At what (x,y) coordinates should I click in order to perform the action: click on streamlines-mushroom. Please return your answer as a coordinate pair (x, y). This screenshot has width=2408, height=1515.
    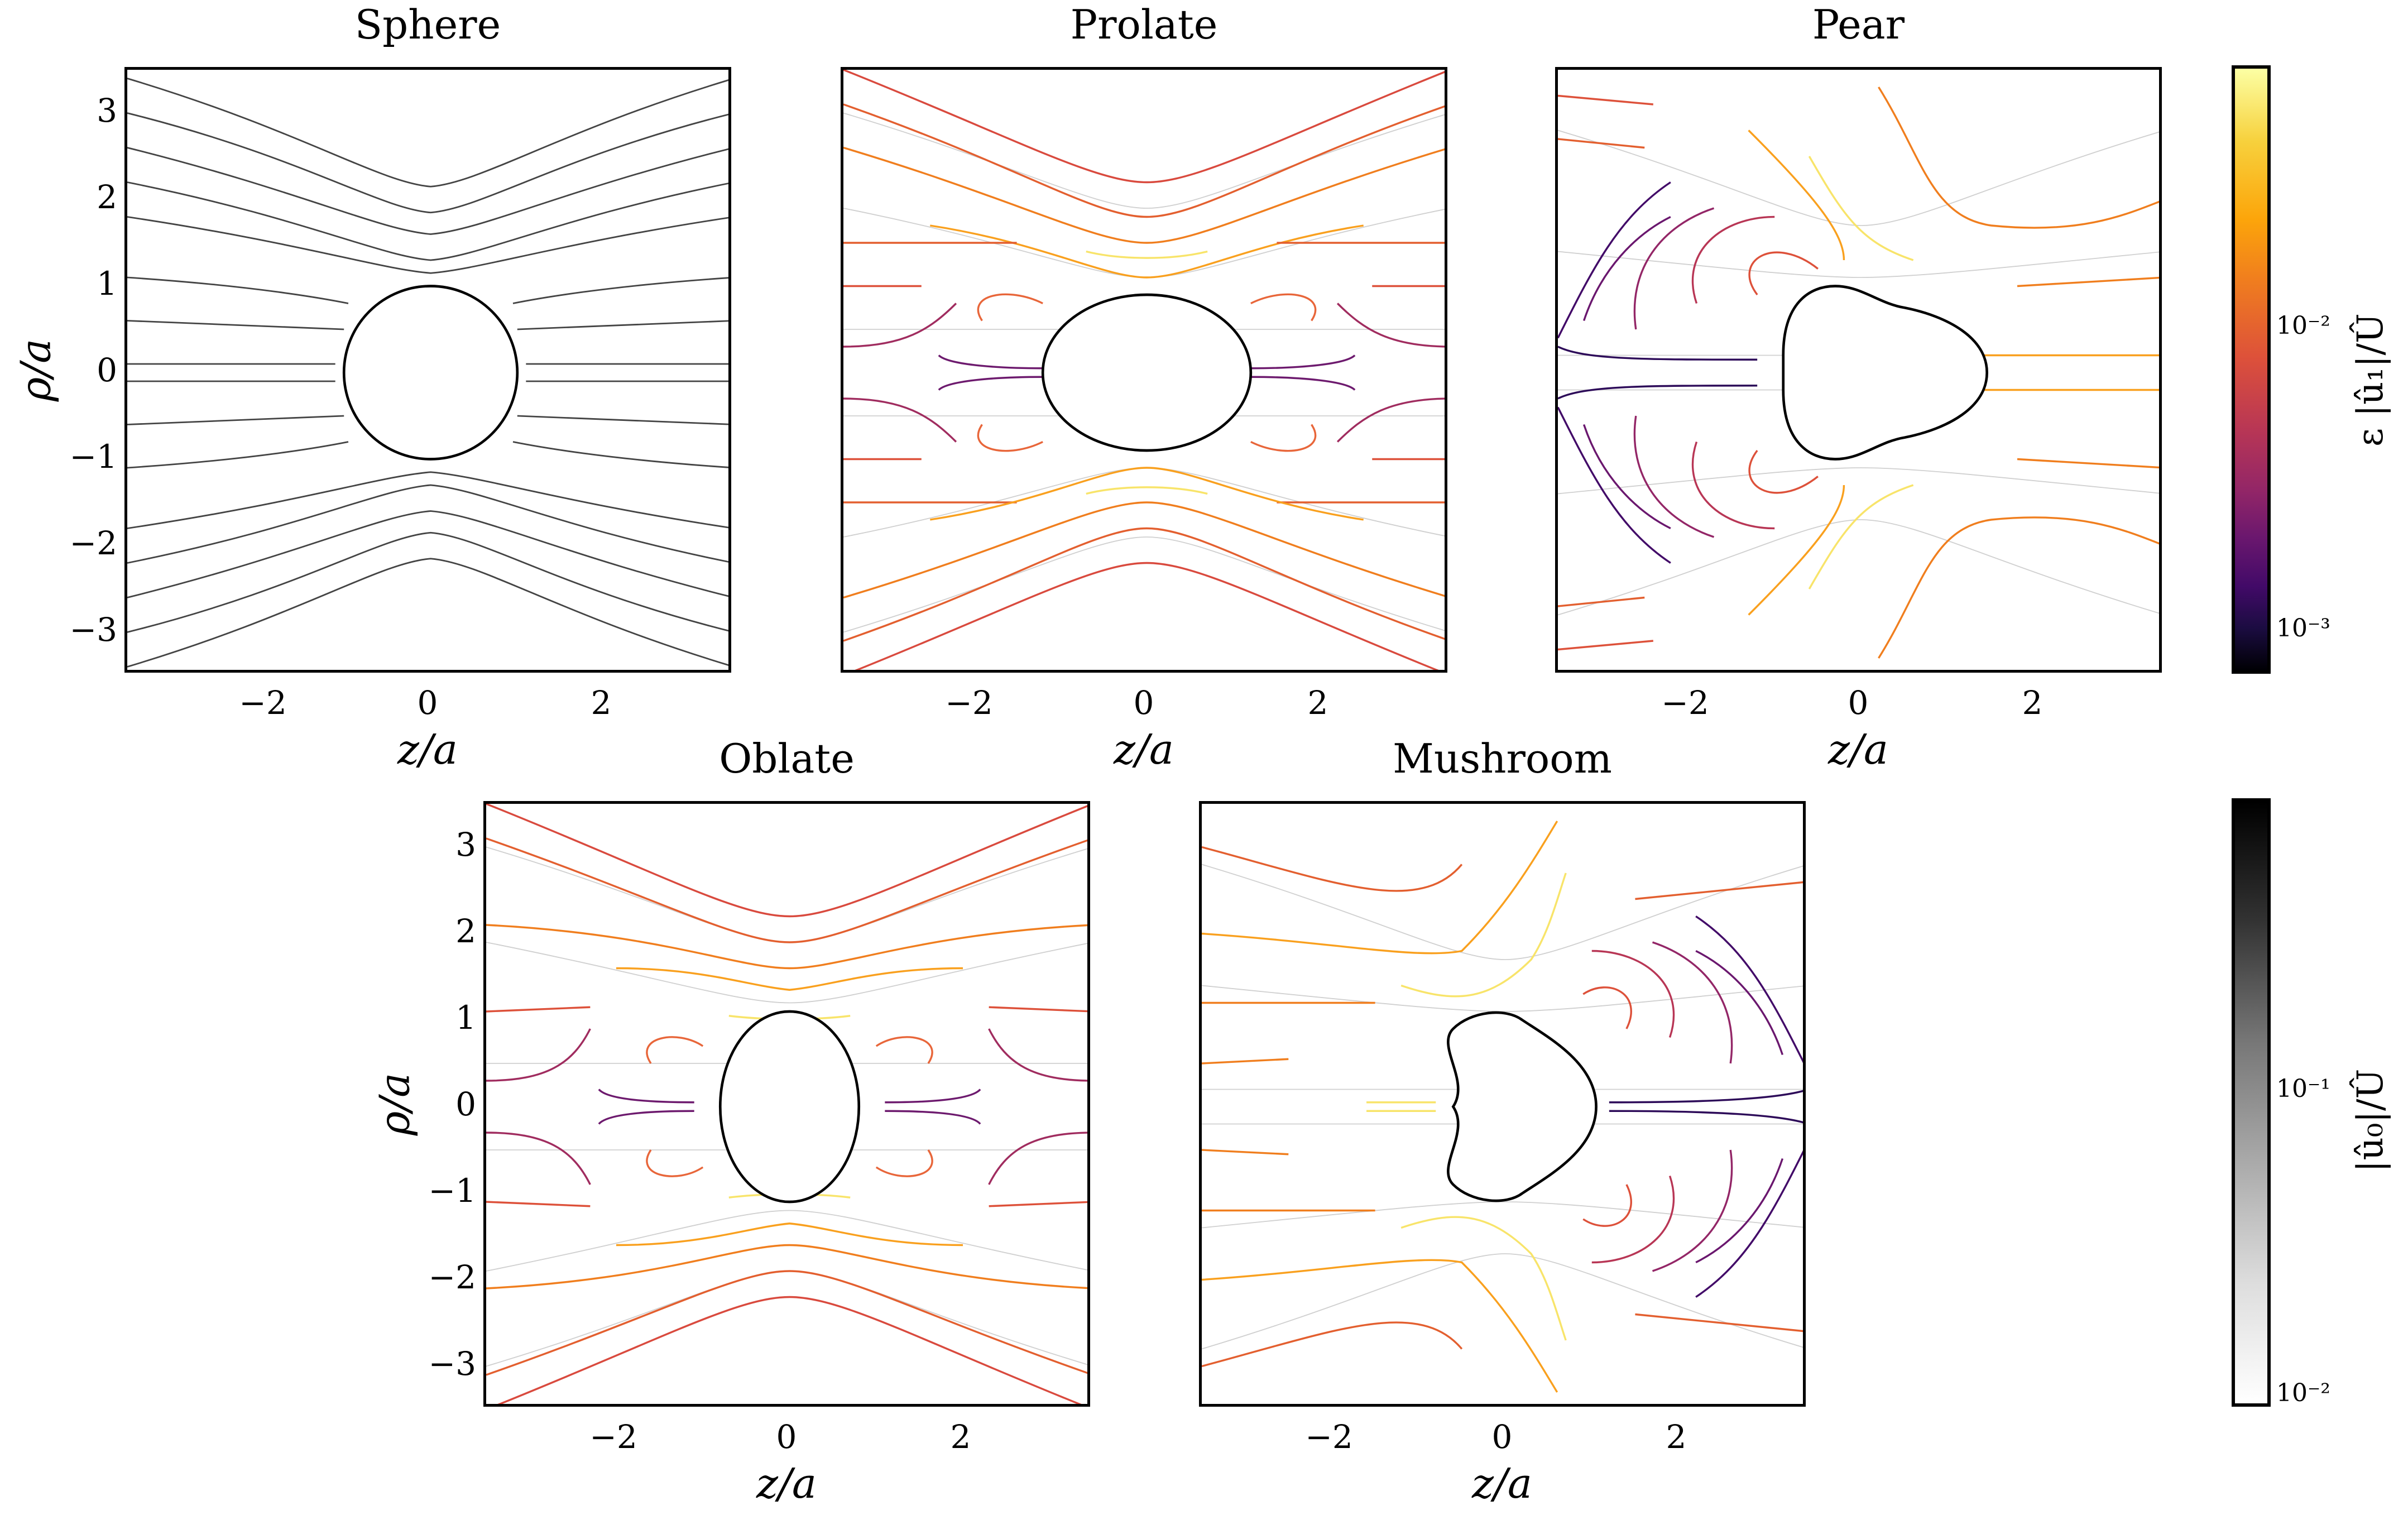
    Looking at the image, I should click on (1502, 1107).